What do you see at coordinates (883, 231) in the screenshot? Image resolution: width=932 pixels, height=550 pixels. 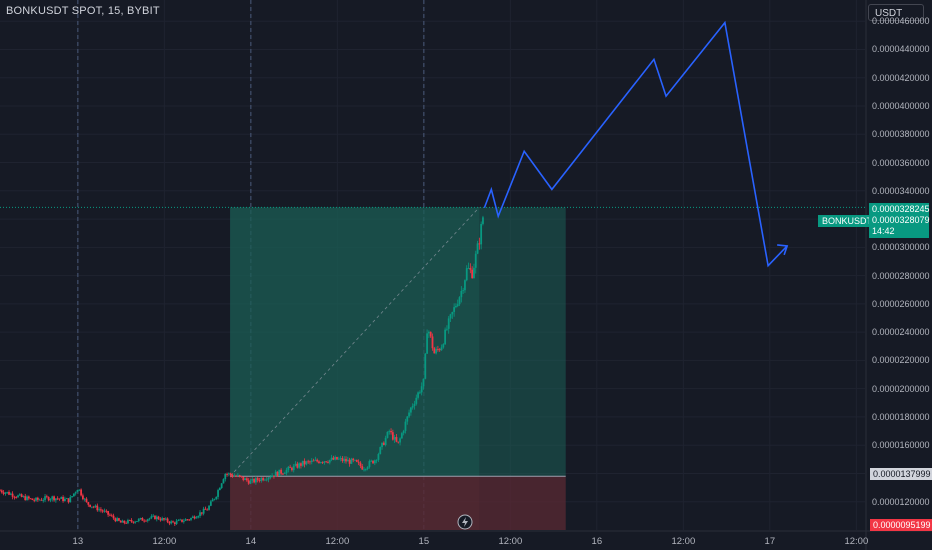 I see `bar-countdown: 14:42` at bounding box center [883, 231].